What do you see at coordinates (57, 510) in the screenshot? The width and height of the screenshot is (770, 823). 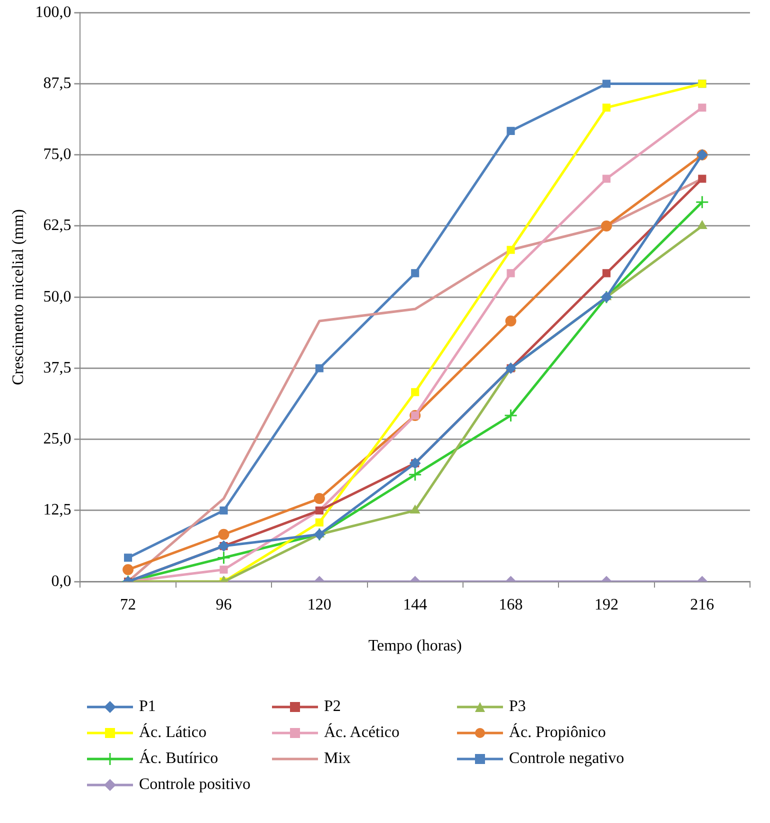 I see `y-tick-label: 12,5` at bounding box center [57, 510].